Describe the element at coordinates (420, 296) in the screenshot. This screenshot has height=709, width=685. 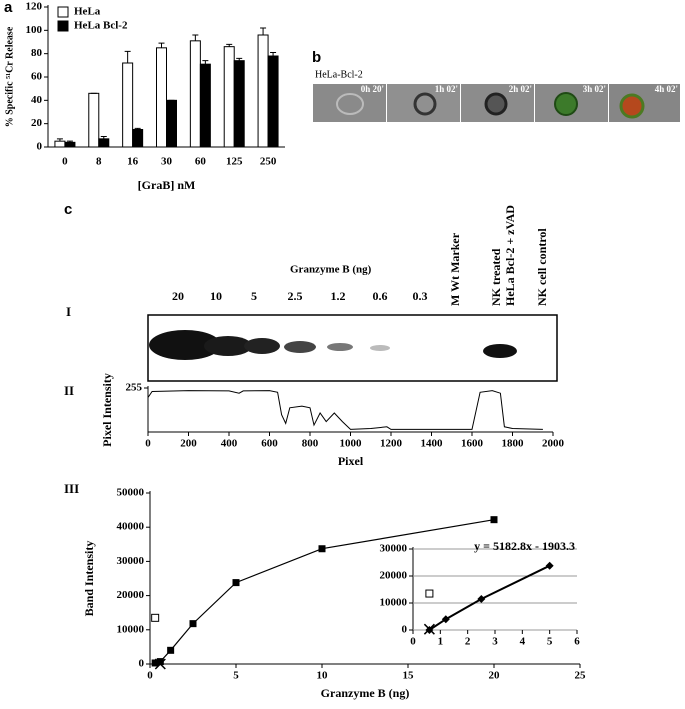
I see `lane-label: 0.3` at that location.